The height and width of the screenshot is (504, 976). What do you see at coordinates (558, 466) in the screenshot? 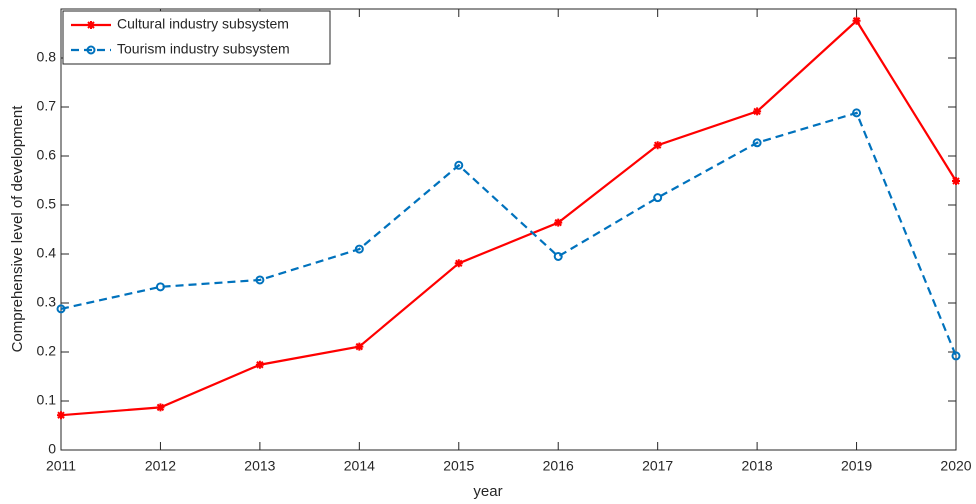
I see `x-tick-label: 2016` at bounding box center [558, 466].